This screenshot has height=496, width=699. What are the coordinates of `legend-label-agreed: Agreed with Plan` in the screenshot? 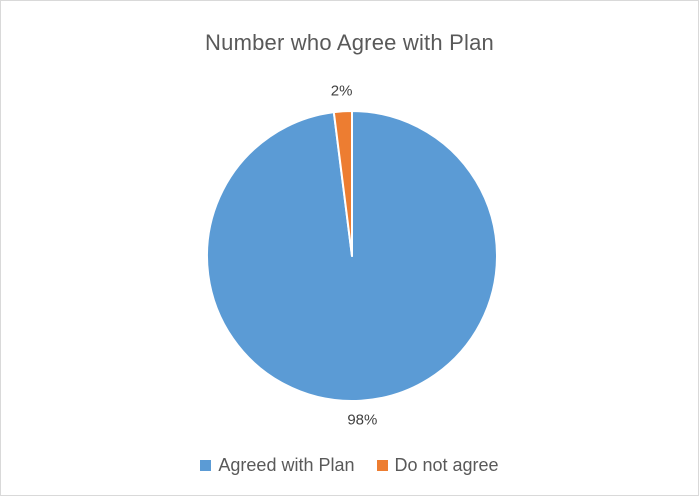 It's located at (286, 465).